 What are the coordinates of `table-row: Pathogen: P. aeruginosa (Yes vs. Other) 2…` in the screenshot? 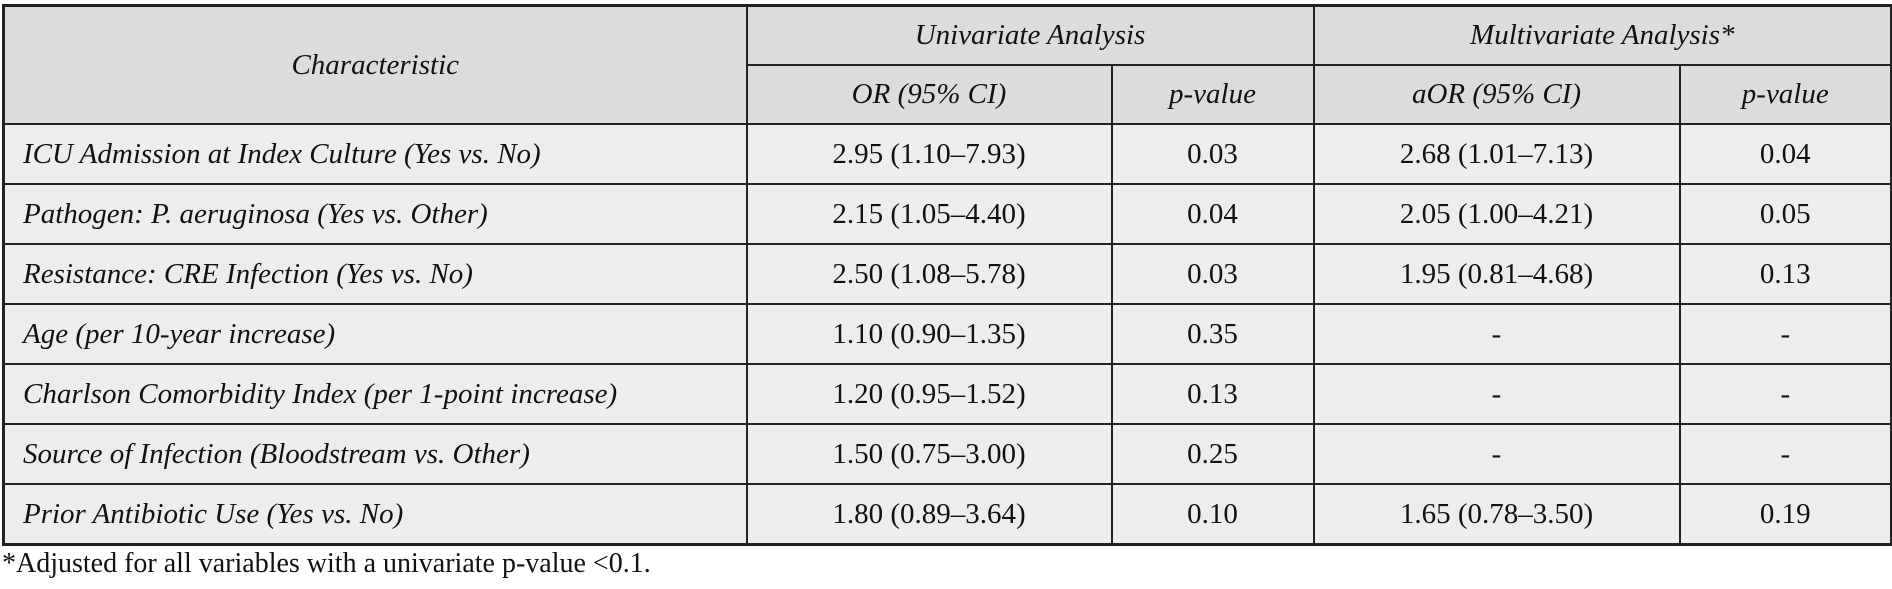 It's located at (947, 214).